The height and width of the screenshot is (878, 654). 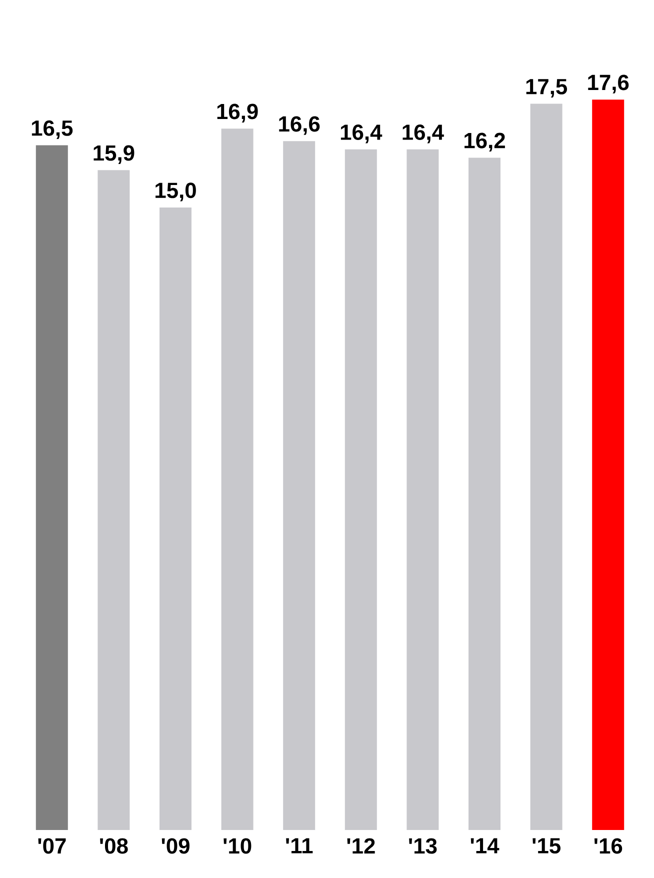 I want to click on x-tick-label: '11, so click(x=299, y=846).